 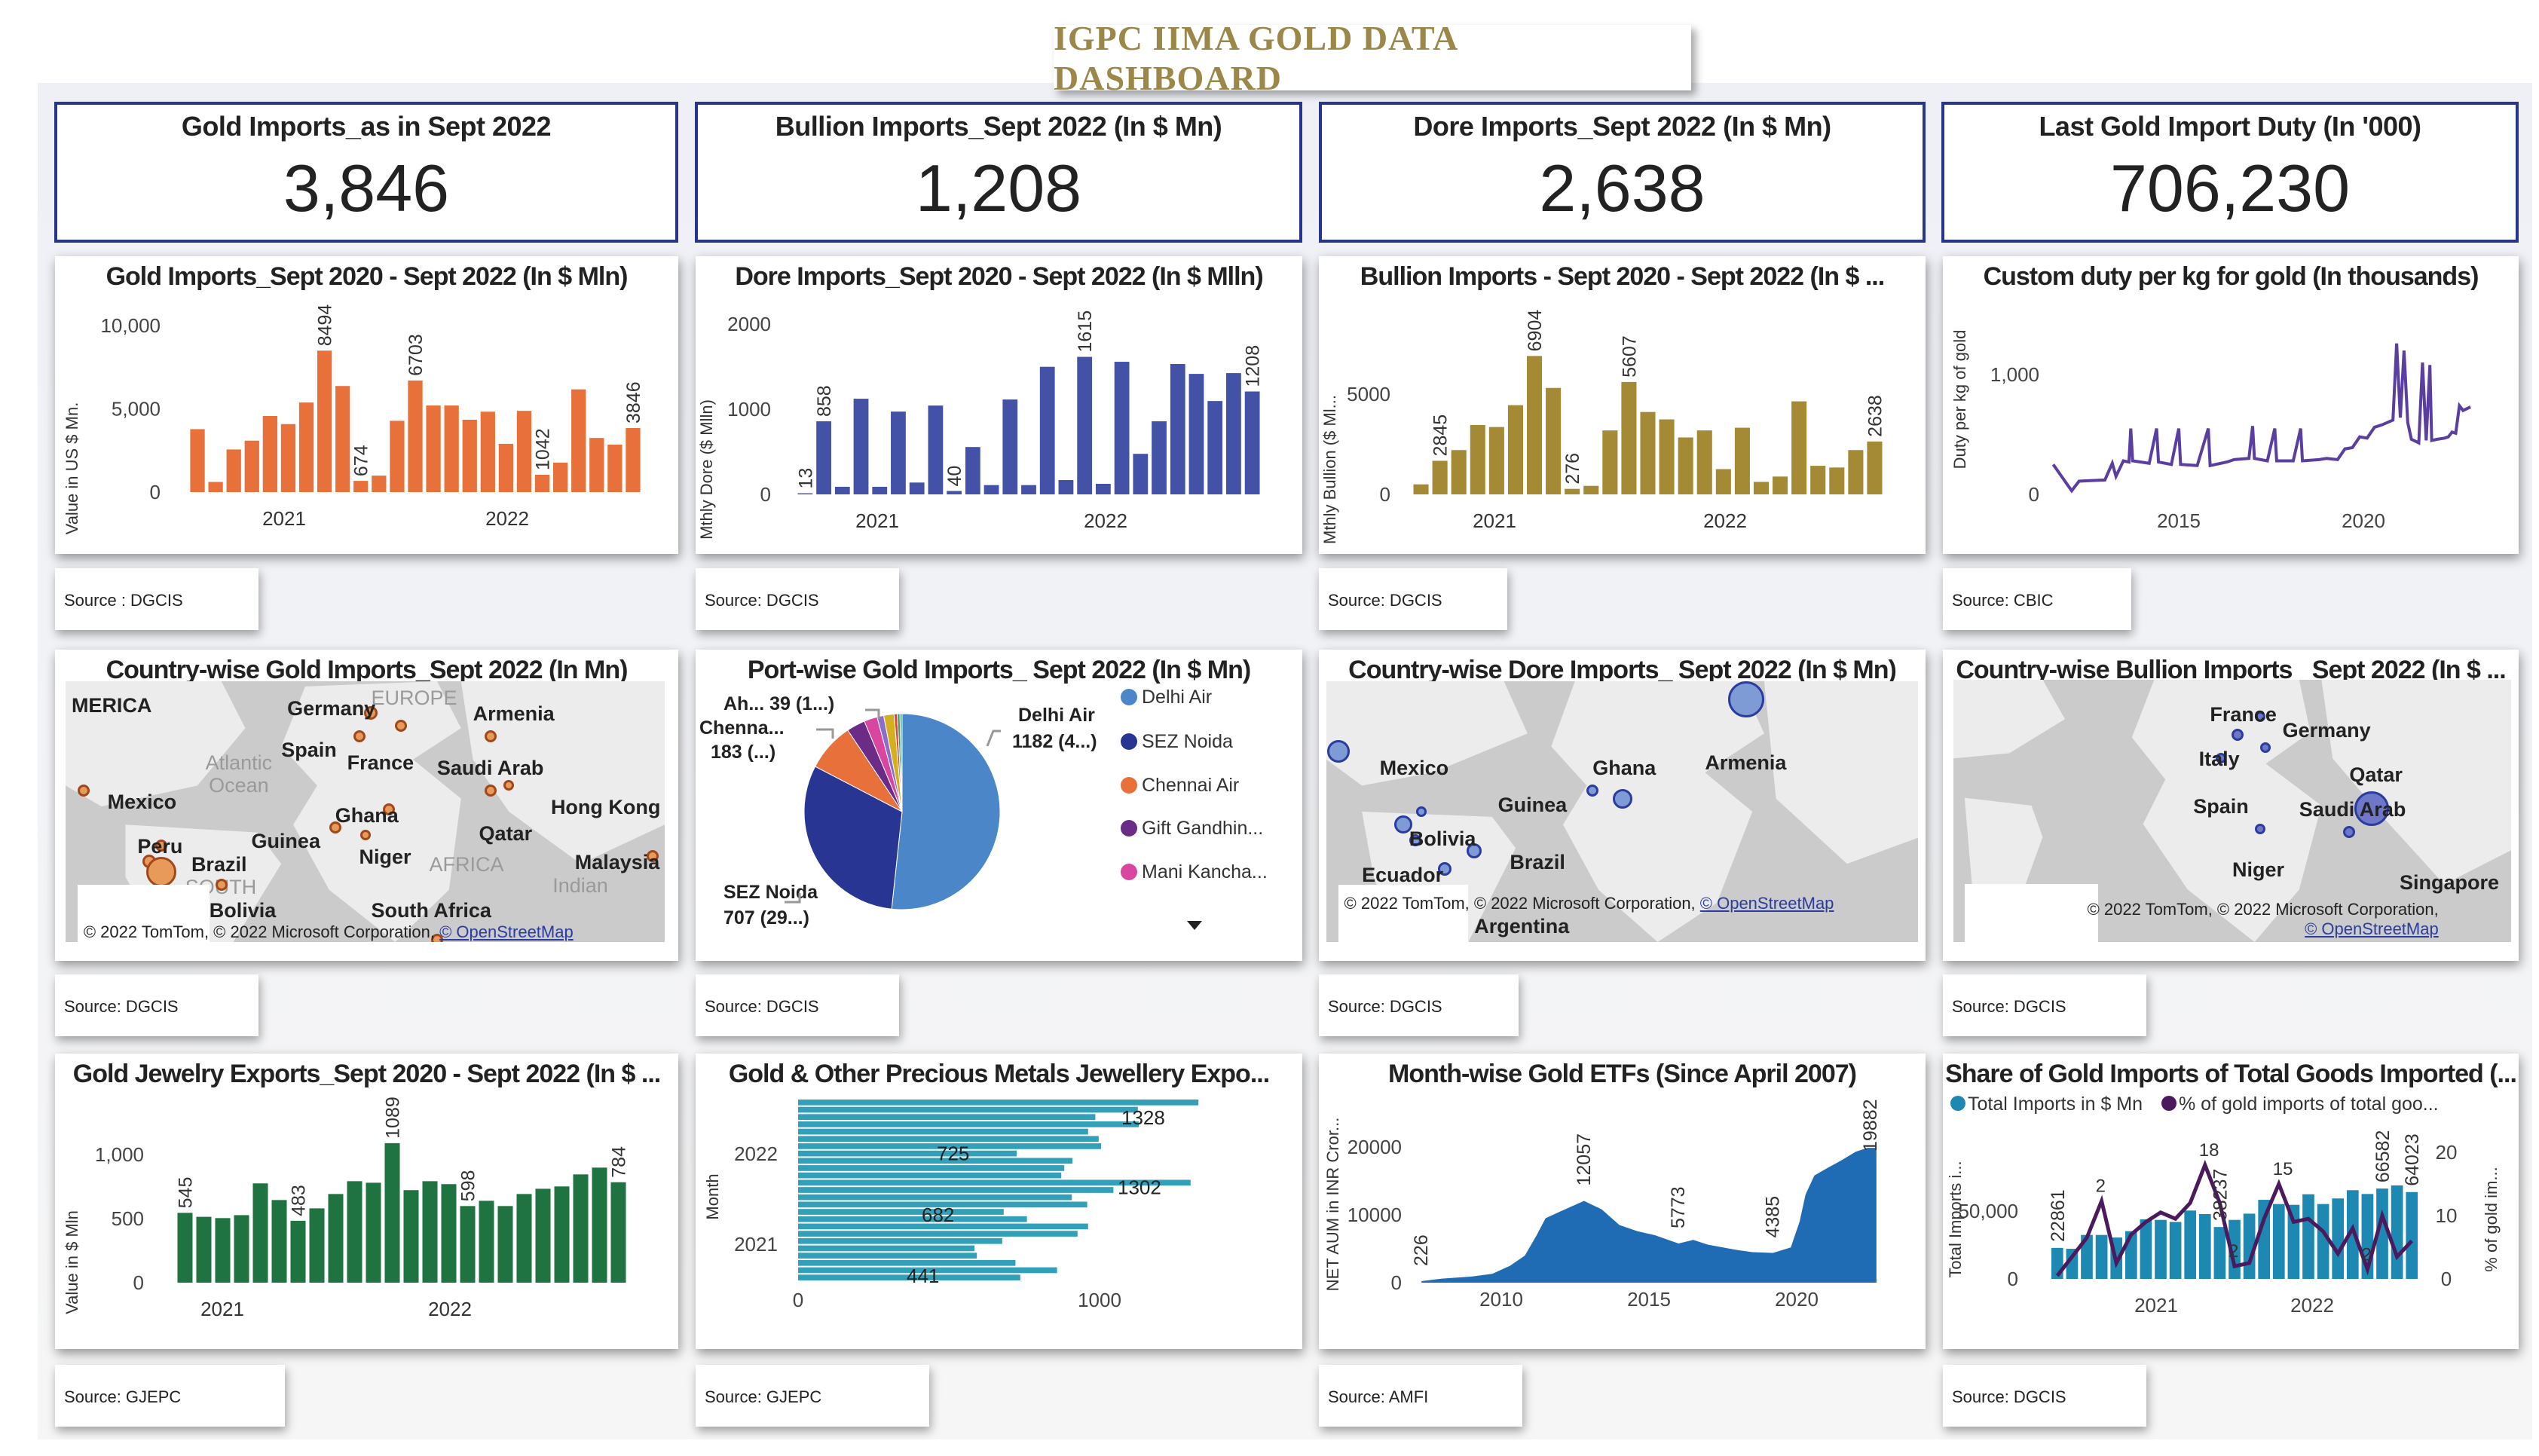 What do you see at coordinates (2013, 1279) in the screenshot?
I see `y-tick-label-left: 0` at bounding box center [2013, 1279].